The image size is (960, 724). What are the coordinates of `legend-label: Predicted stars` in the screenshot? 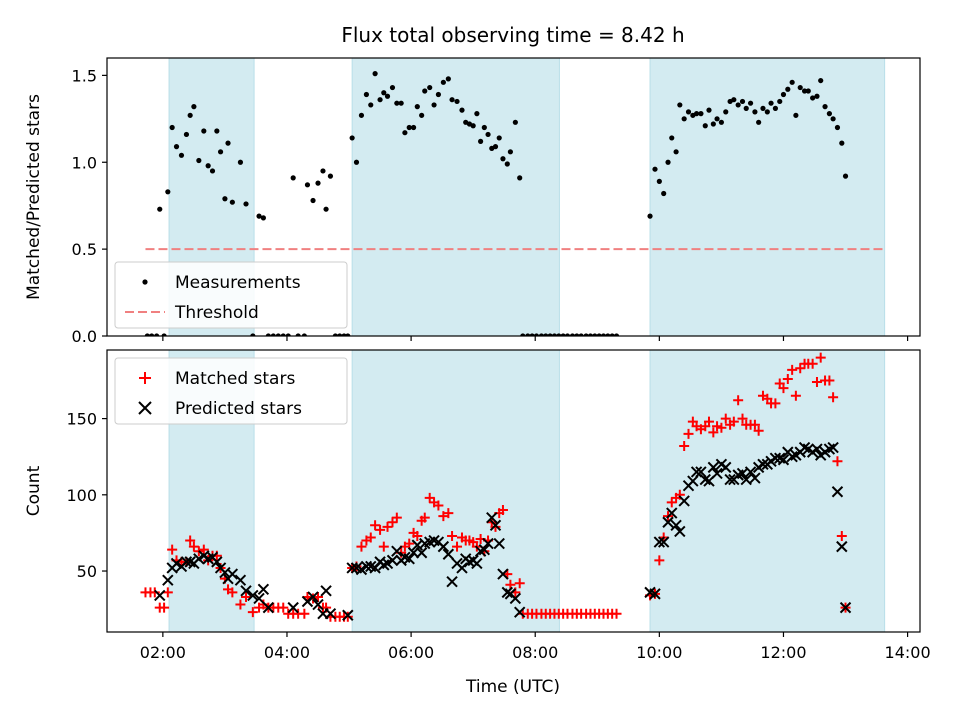 It's located at (238, 409).